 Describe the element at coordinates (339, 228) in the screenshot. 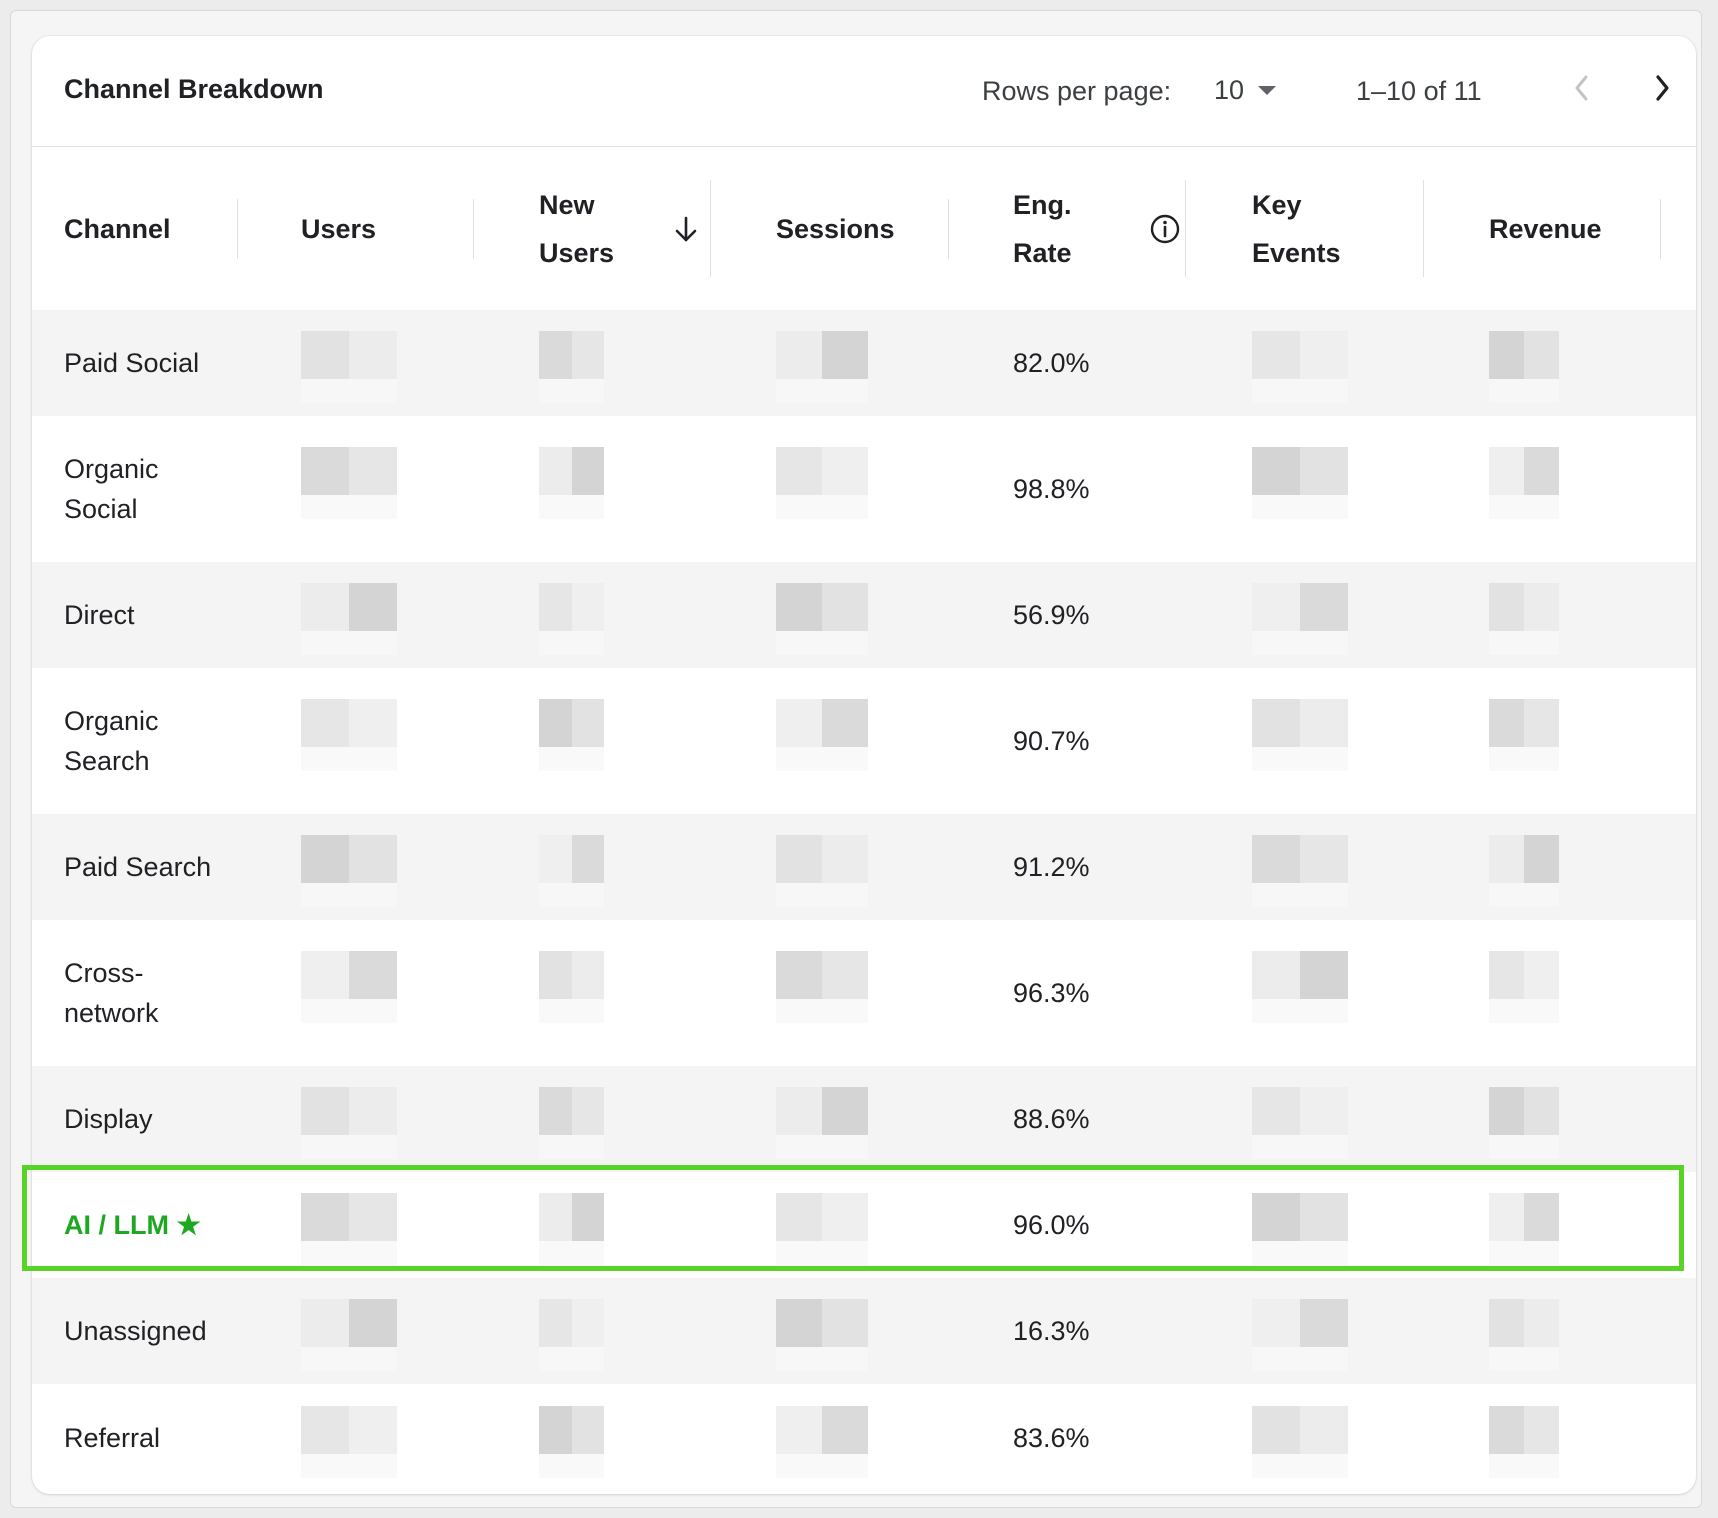

I see `column-header-users: Users` at that location.